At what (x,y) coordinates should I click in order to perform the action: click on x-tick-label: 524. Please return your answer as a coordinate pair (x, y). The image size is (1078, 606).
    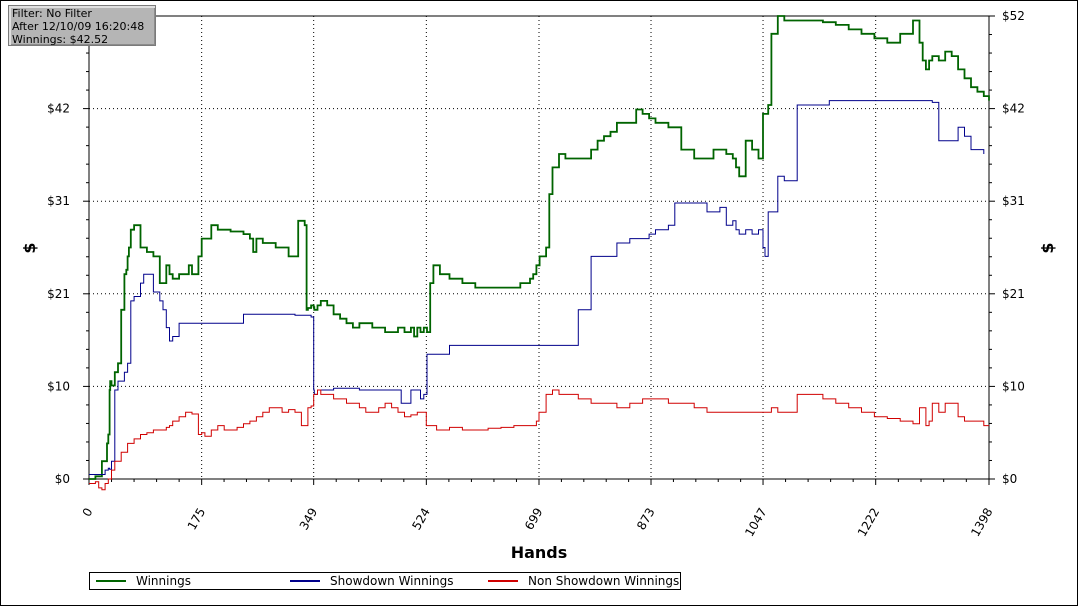
    Looking at the image, I should click on (421, 519).